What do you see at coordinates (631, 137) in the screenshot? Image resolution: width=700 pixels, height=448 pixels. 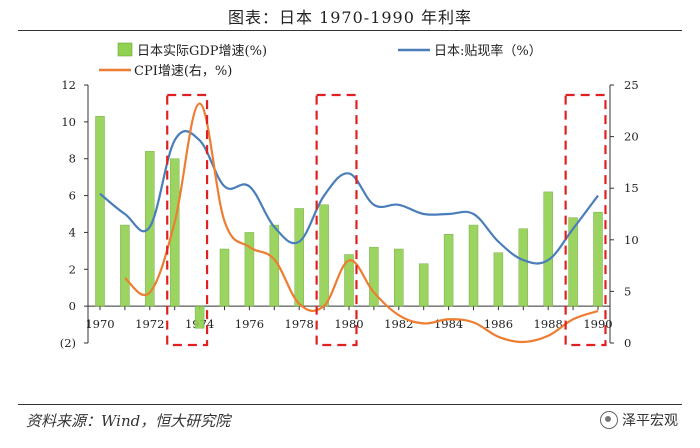 I see `right-tick-label: 20` at bounding box center [631, 137].